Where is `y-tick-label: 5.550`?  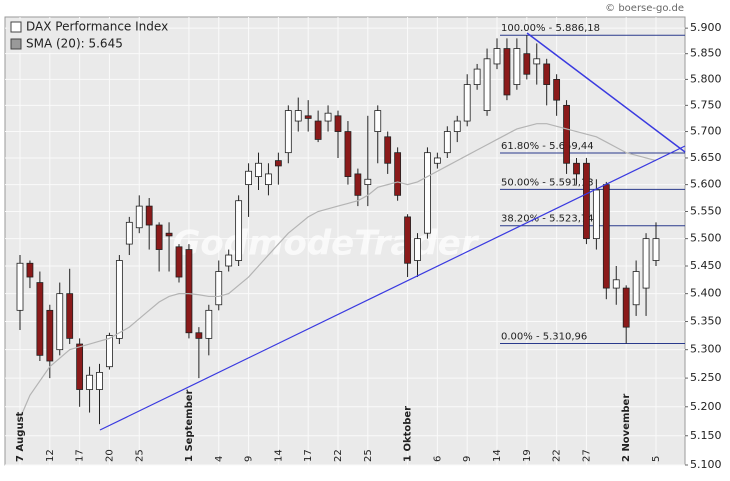
y-tick-label: 5.550 is located at coordinates (706, 210).